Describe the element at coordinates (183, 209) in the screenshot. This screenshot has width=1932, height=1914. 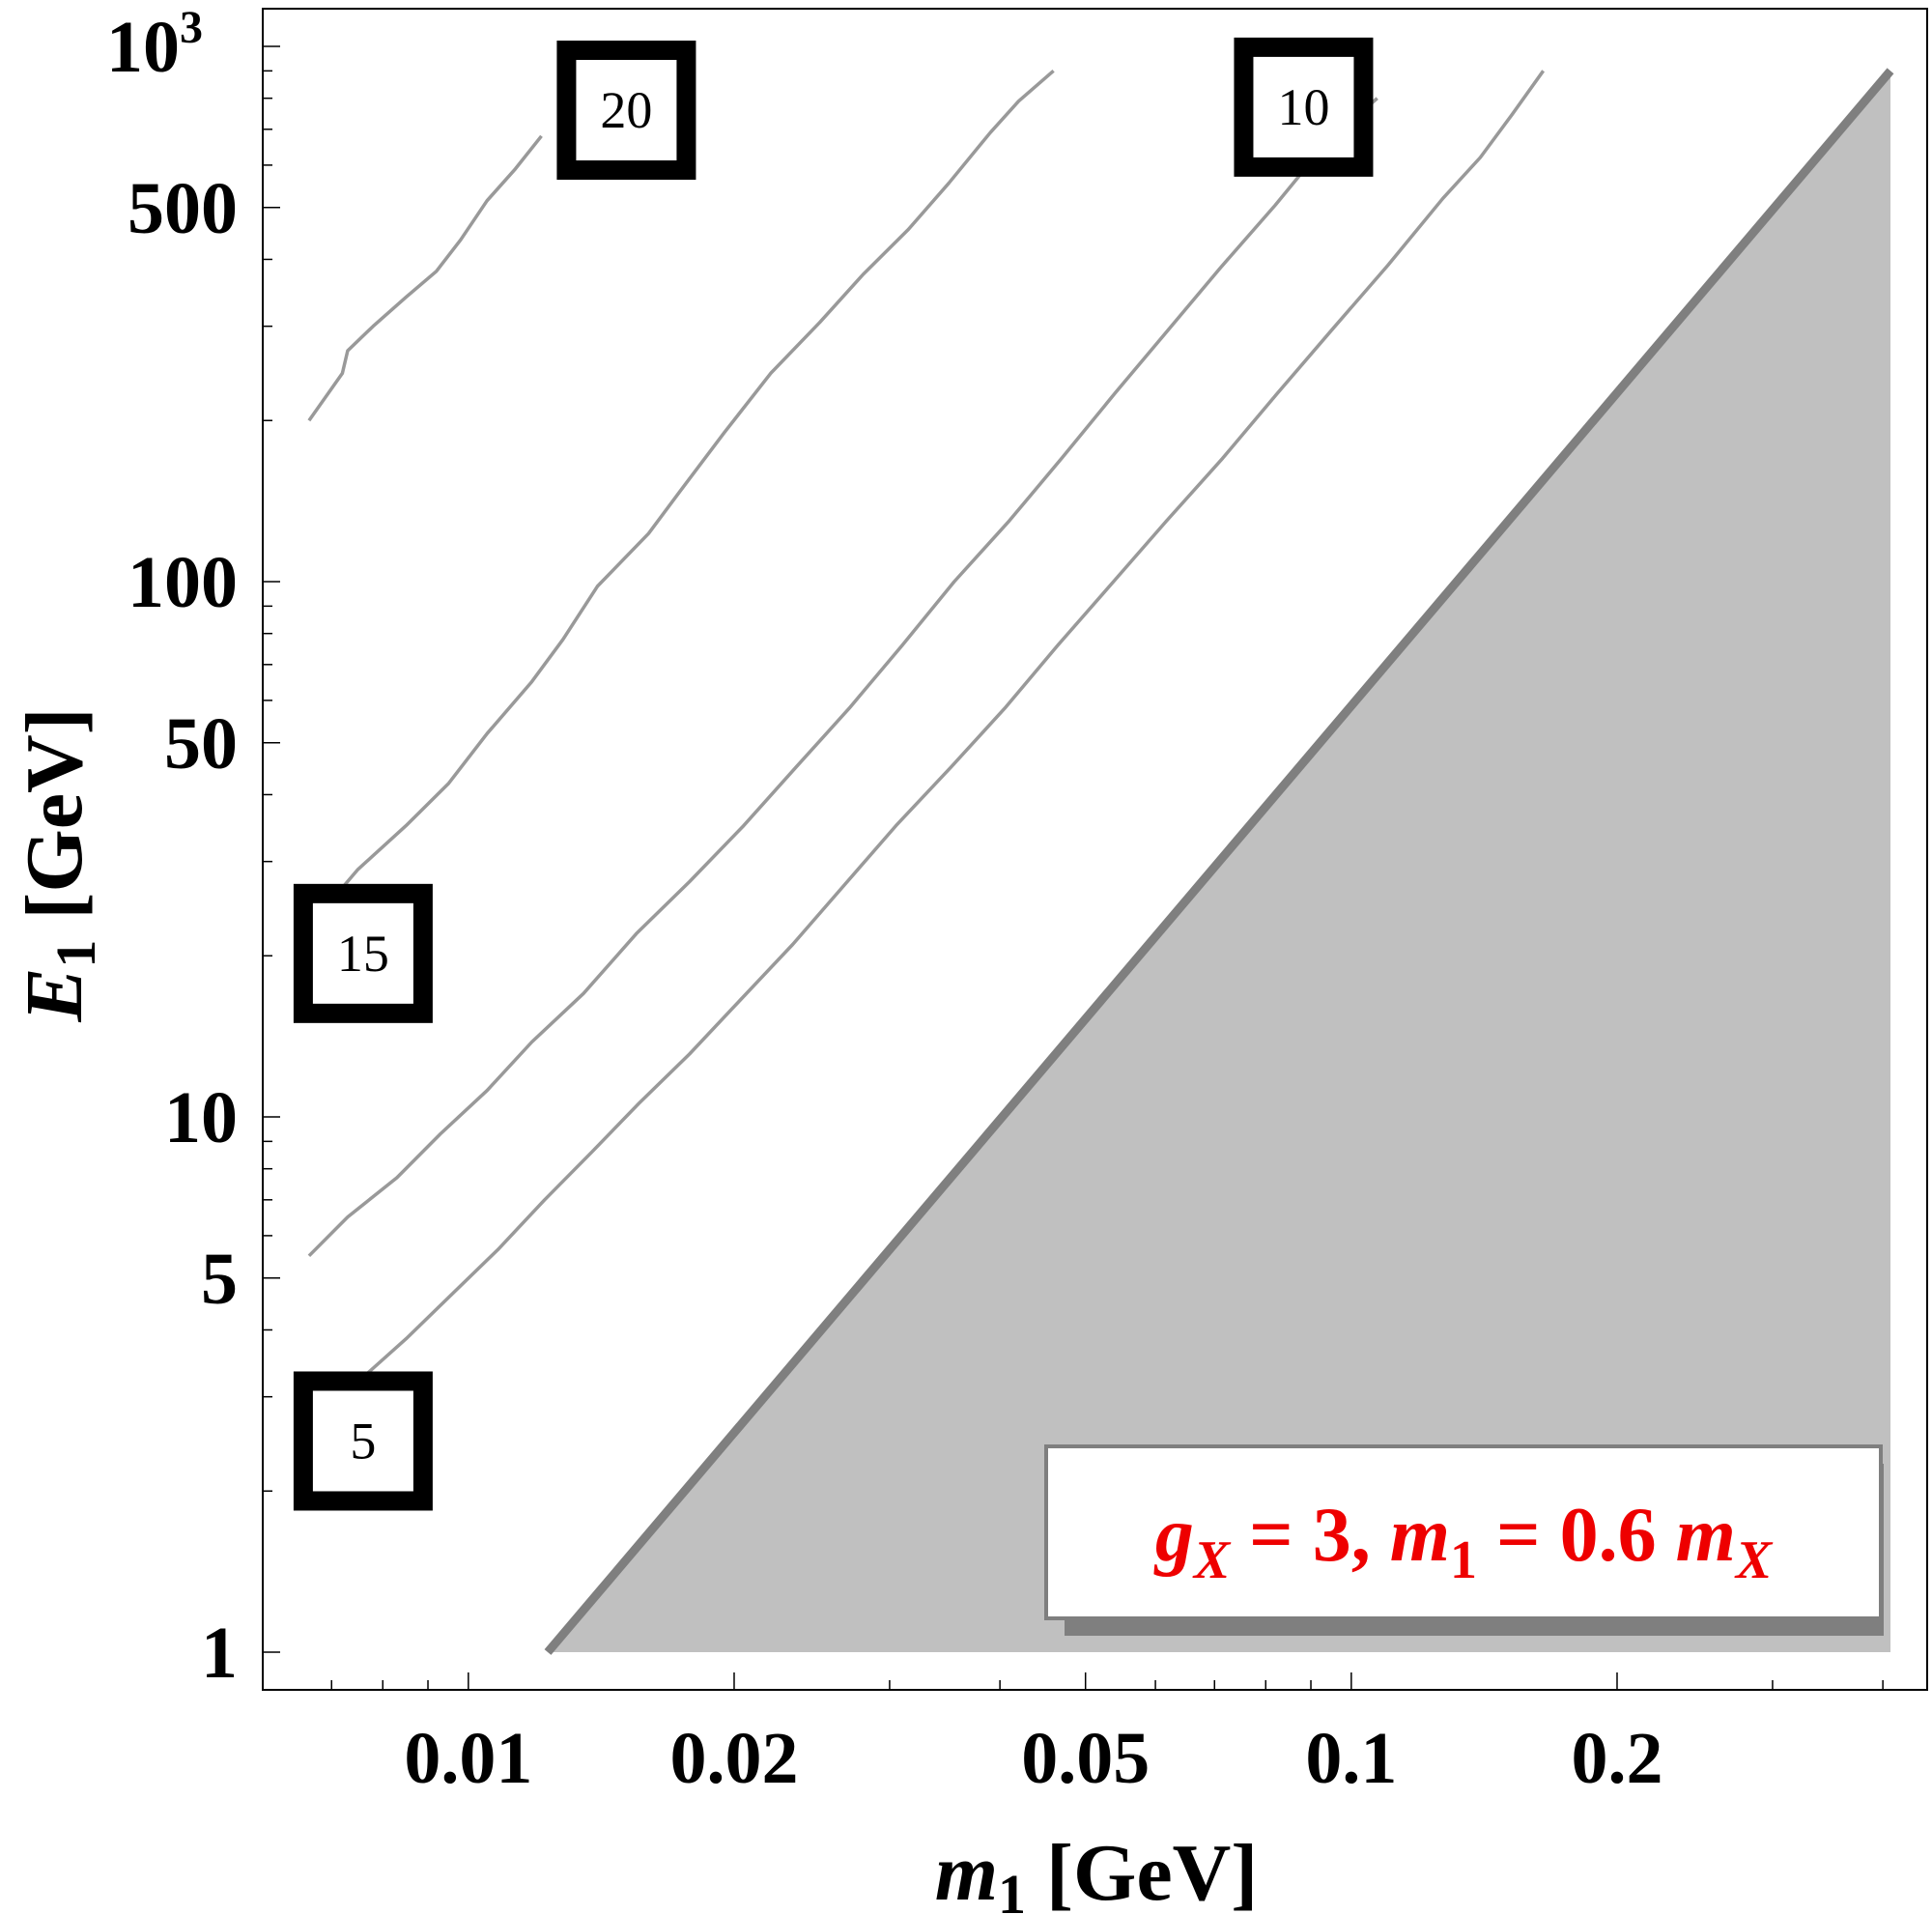
I see `y-tick-label: 500` at that location.